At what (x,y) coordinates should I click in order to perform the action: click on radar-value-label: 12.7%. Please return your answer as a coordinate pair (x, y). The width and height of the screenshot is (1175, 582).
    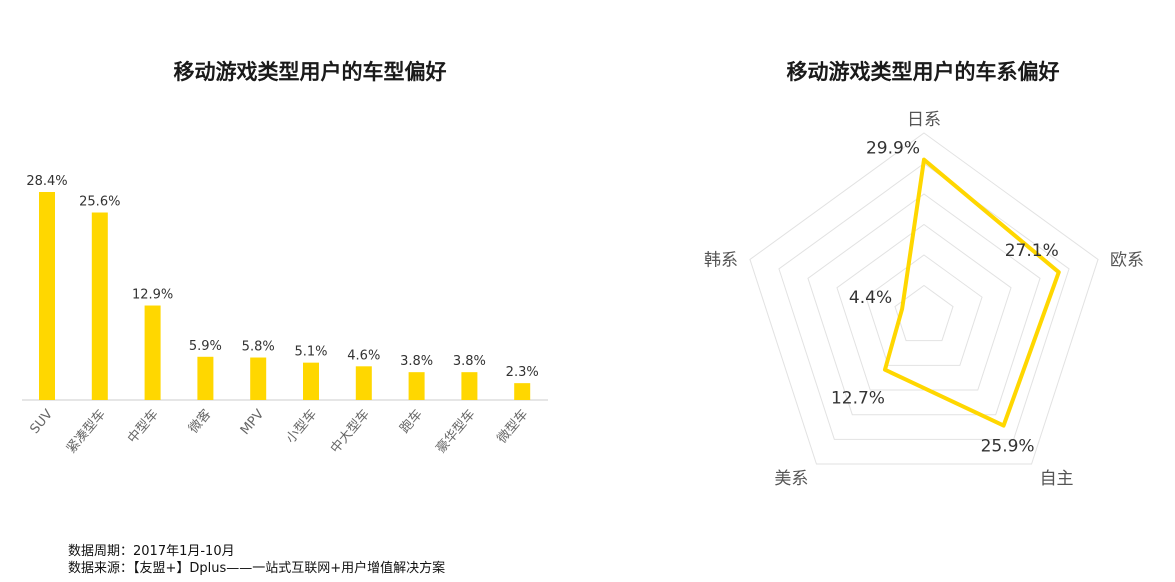
    Looking at the image, I should click on (858, 399).